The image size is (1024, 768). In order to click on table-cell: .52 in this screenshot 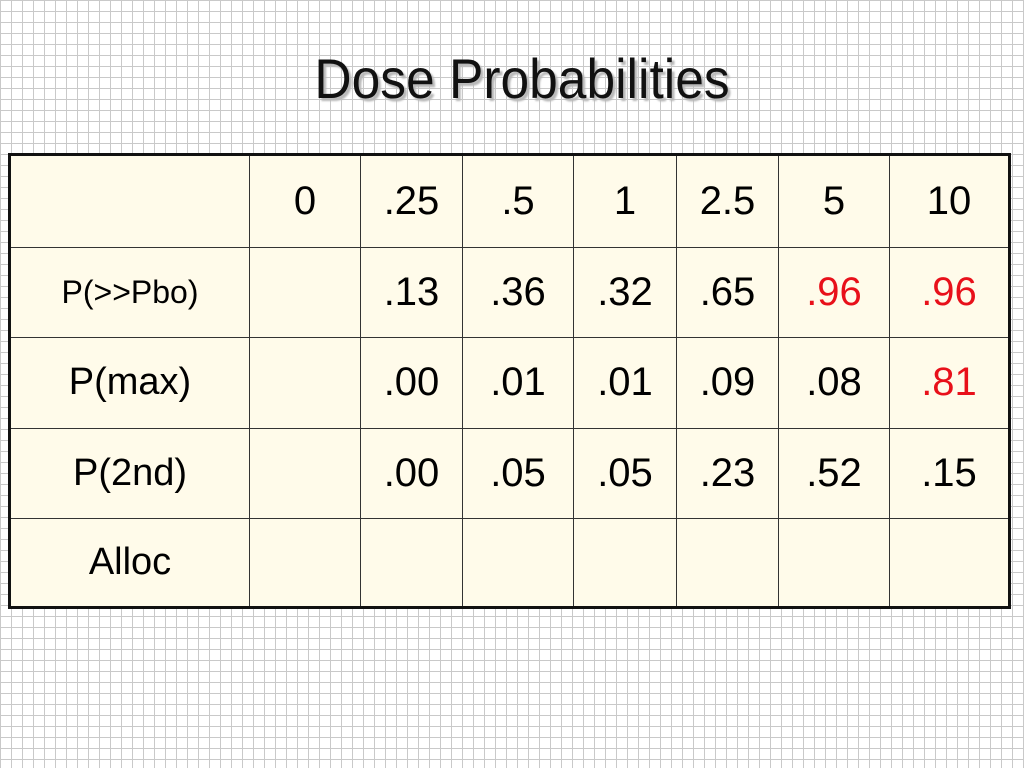, I will do `click(834, 473)`.